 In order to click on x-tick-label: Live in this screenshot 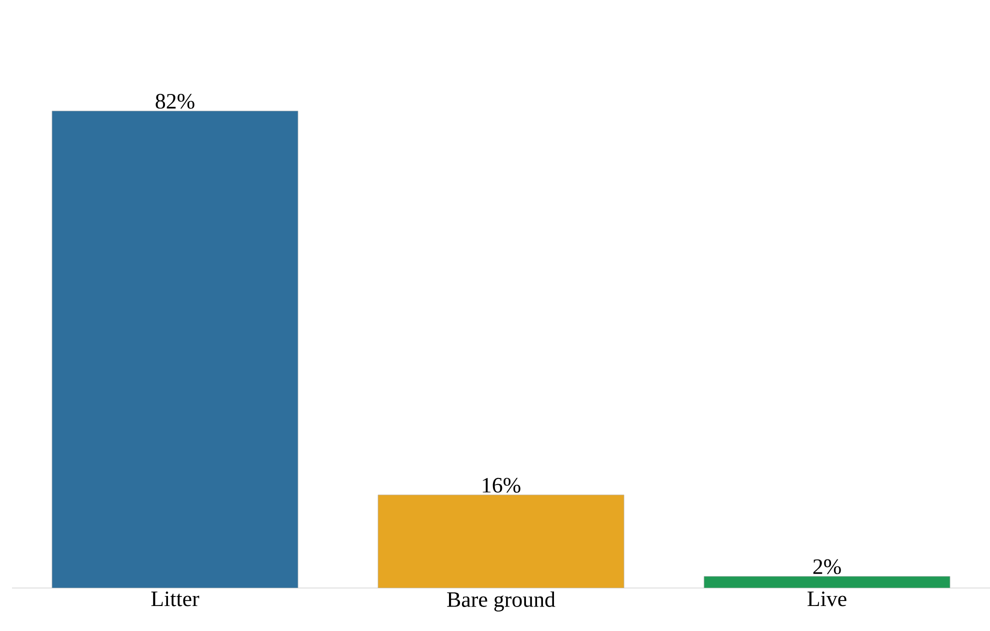, I will do `click(827, 599)`.